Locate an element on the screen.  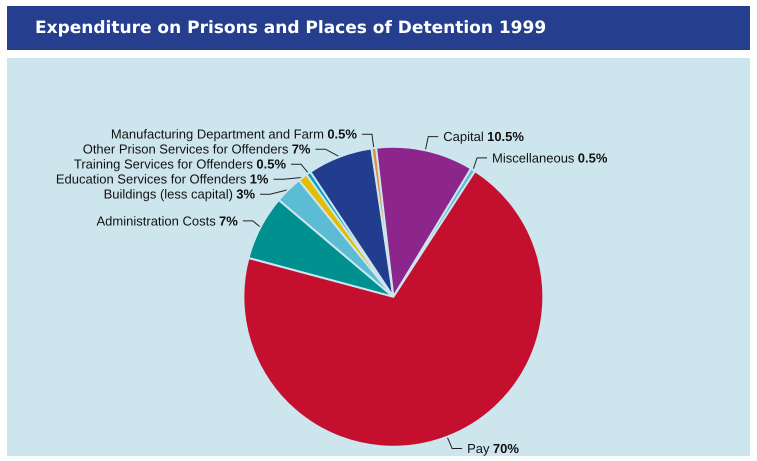
data-label: 70% is located at coordinates (506, 448).